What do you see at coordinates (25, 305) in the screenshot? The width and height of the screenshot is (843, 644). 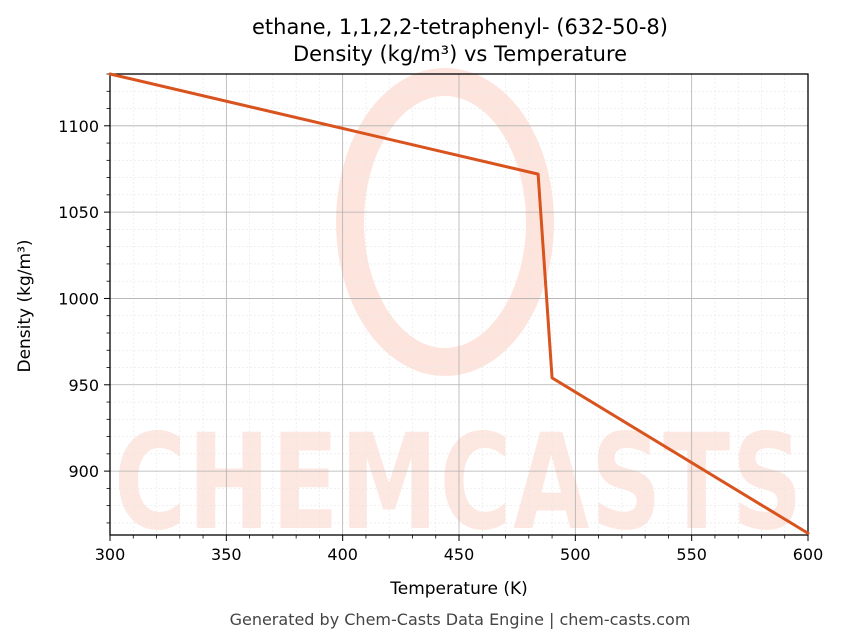 I see `y-axis-label: Density (kg/m³)` at bounding box center [25, 305].